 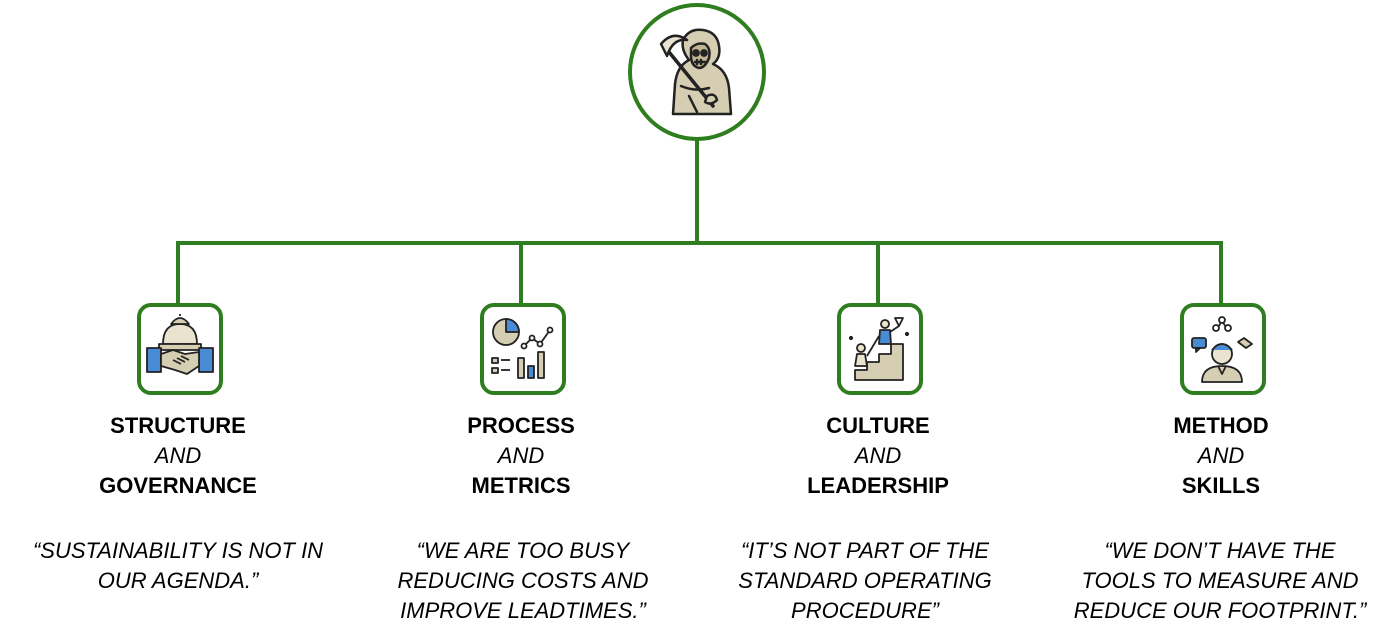 I want to click on quote-line: OUR AGENDA.”, so click(x=178, y=580).